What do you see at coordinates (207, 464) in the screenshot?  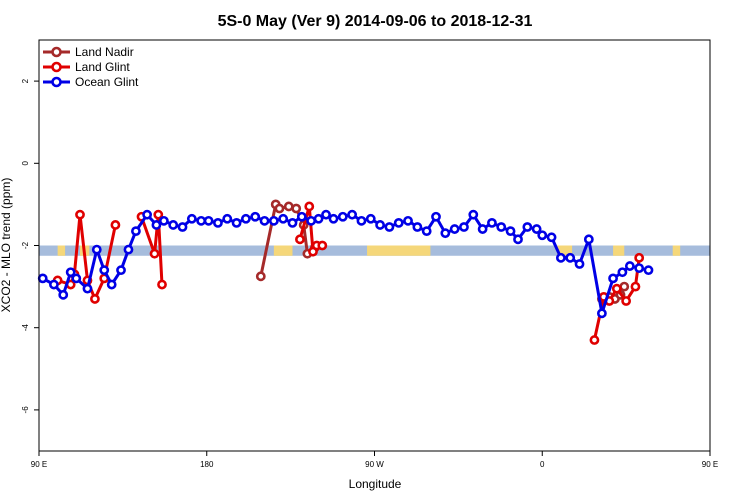 I see `x-tick-label: 180` at bounding box center [207, 464].